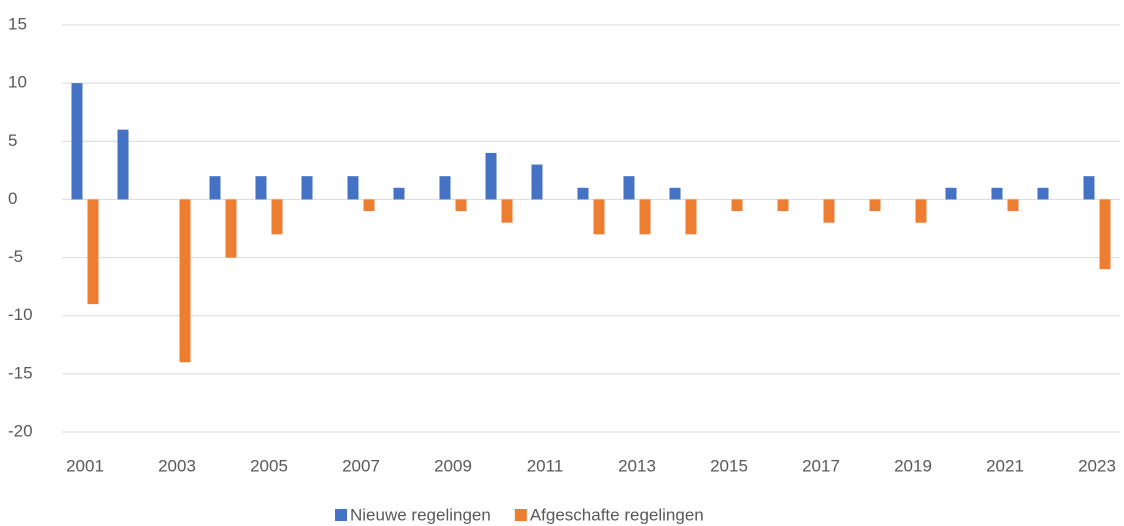  I want to click on y-tick-label: 0, so click(12, 198).